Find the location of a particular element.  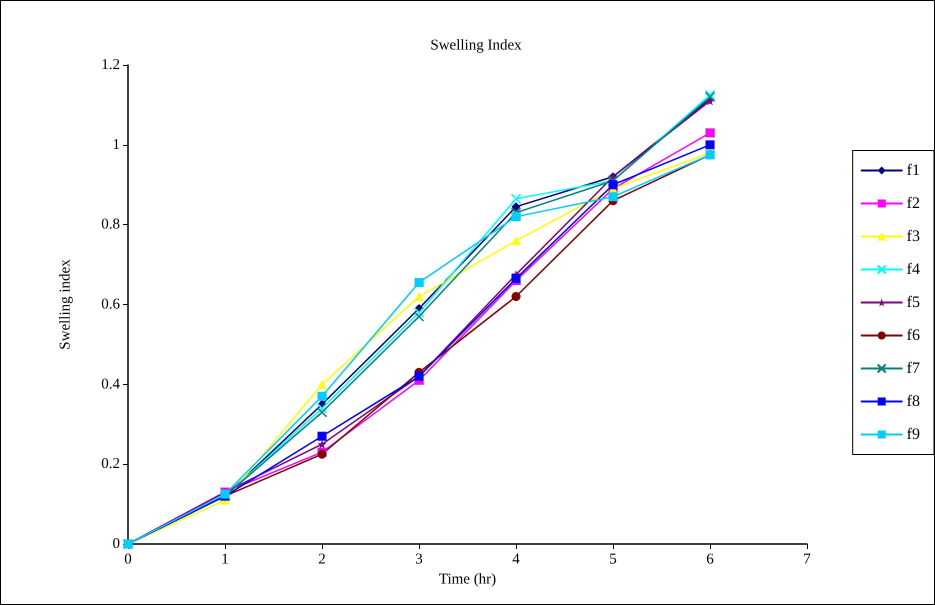

legend-label: f1 is located at coordinates (913, 170).